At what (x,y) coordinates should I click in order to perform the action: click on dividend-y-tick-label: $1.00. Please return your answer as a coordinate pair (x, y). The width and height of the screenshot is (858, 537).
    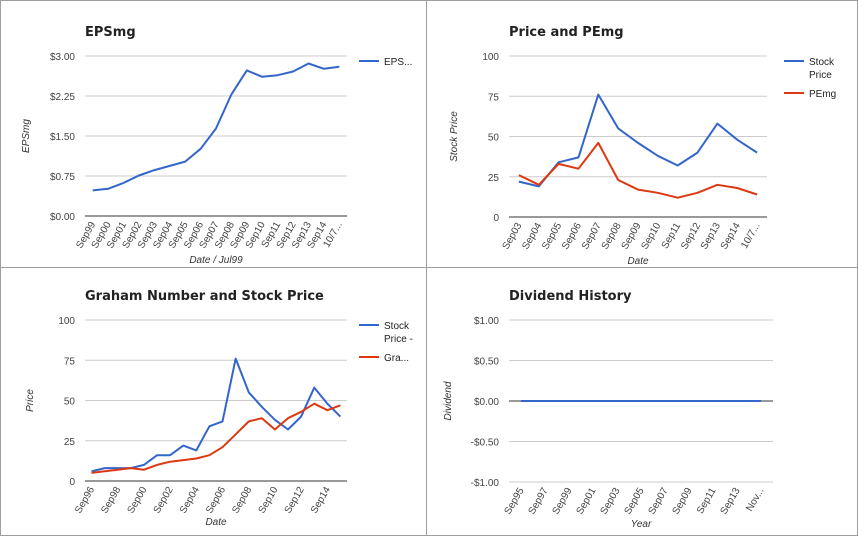
    Looking at the image, I should click on (486, 321).